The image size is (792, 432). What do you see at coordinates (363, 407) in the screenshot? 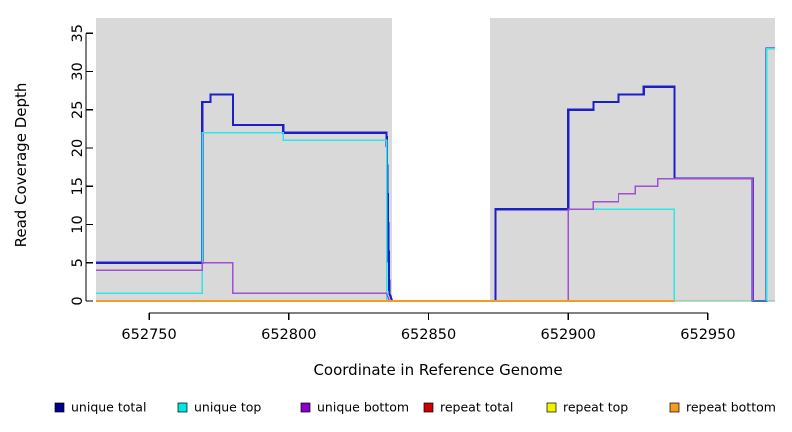
I see `legend-label: unique bottom` at bounding box center [363, 407].